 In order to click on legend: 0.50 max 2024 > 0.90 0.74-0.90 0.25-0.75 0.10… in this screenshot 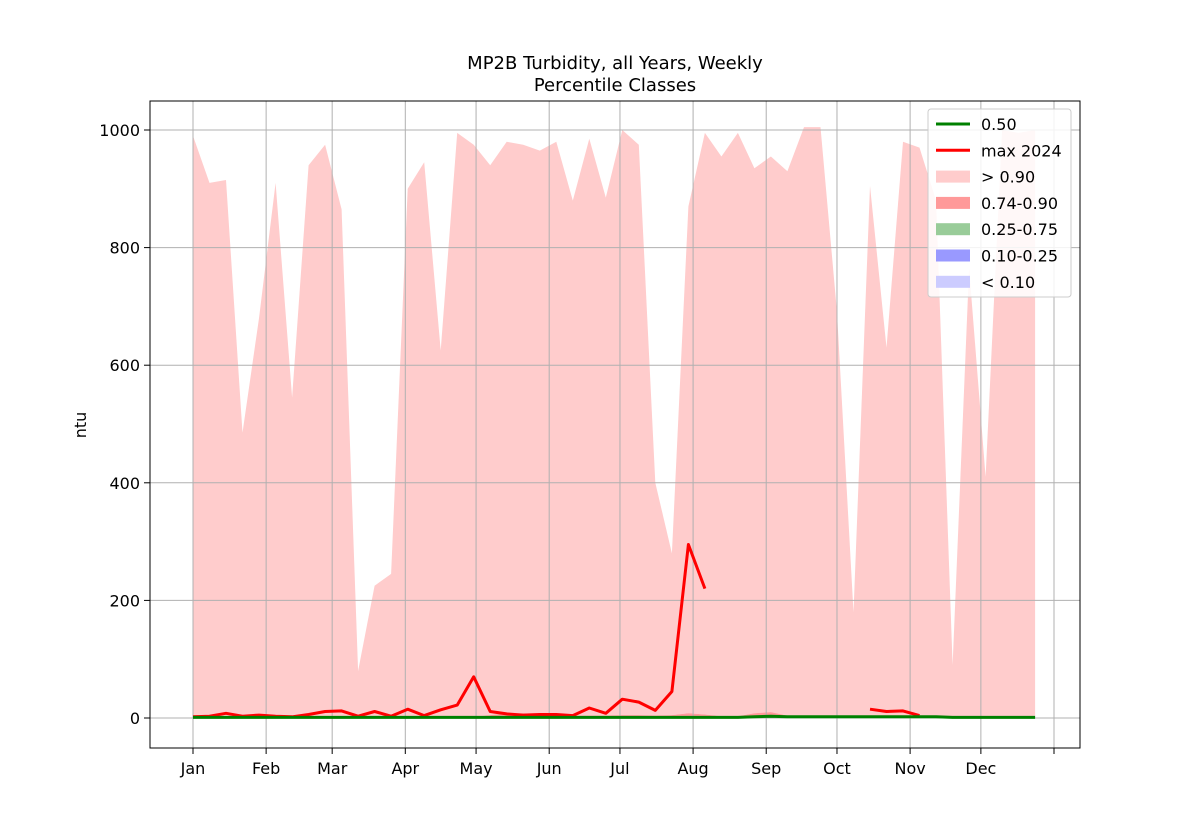, I will do `click(999, 203)`.